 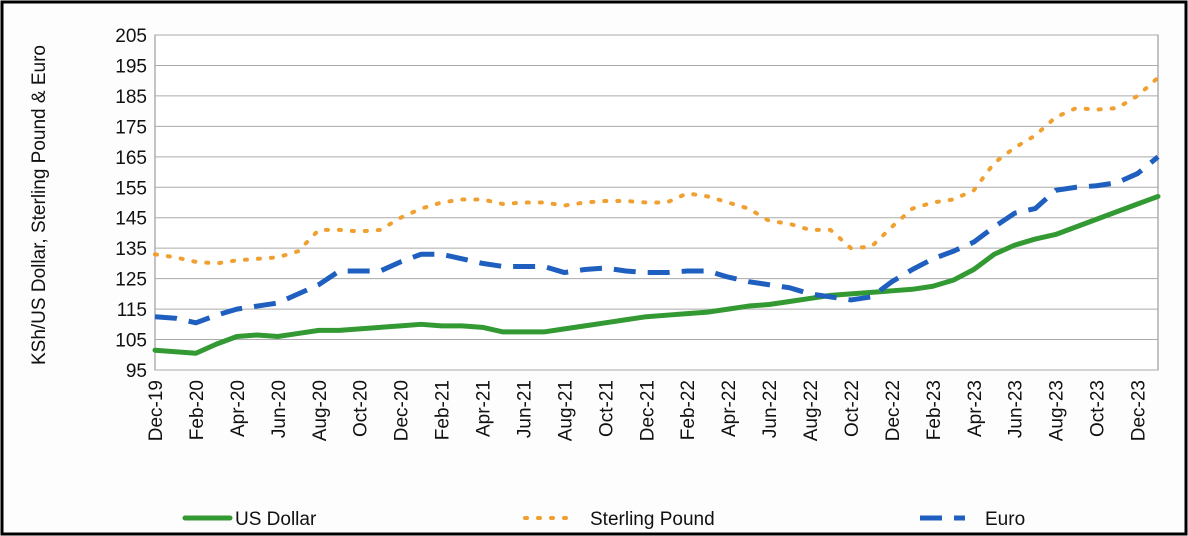 I want to click on x-tick-label: Dec-23, so click(x=1139, y=410).